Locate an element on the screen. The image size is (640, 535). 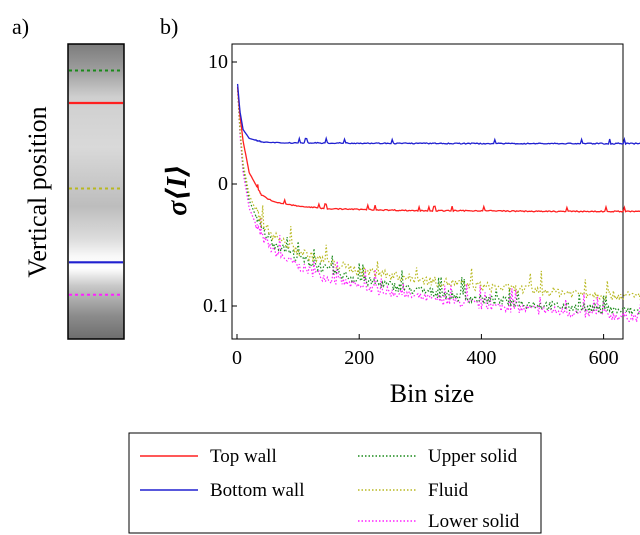
y-tick-label: 10 is located at coordinates (218, 62).